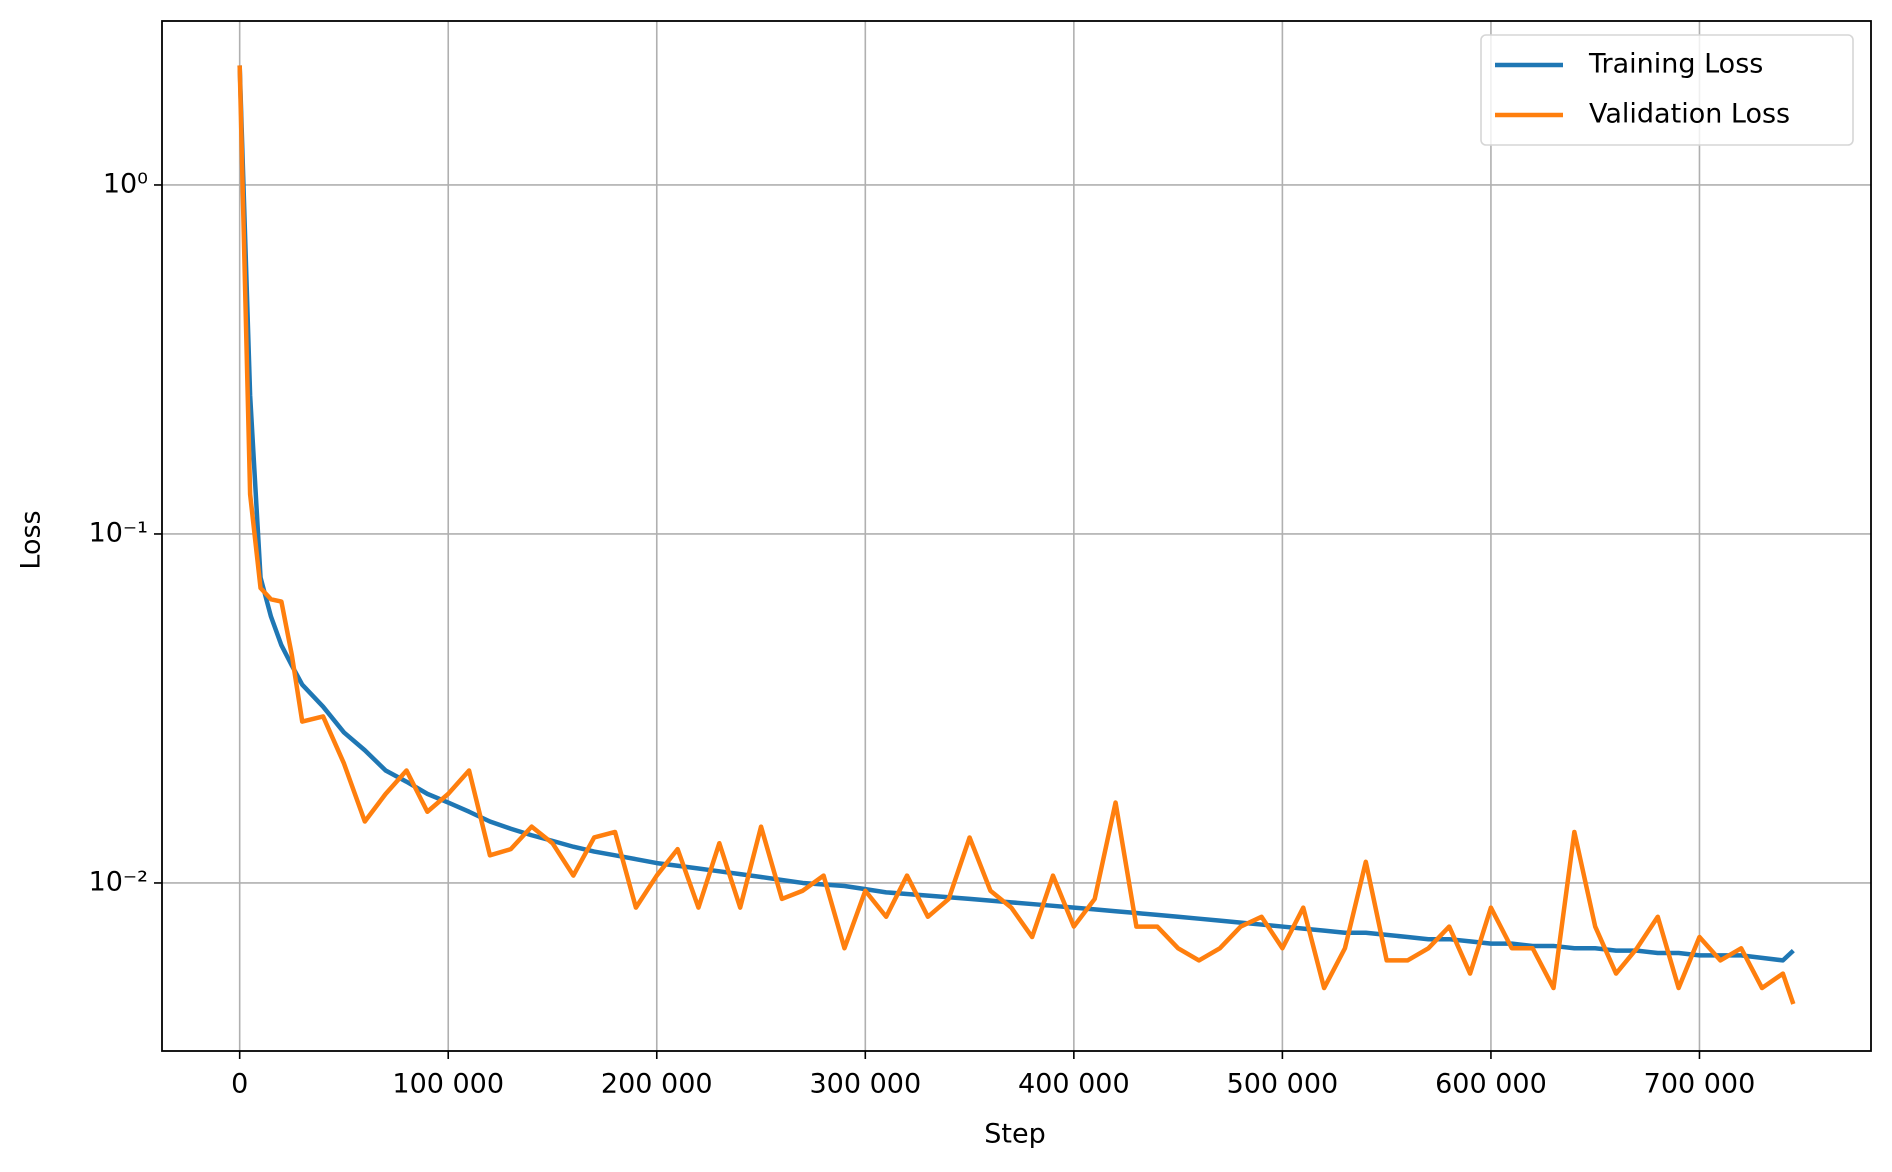 This screenshot has width=1892, height=1172. I want to click on legend-label: Validation Loss, so click(1689, 114).